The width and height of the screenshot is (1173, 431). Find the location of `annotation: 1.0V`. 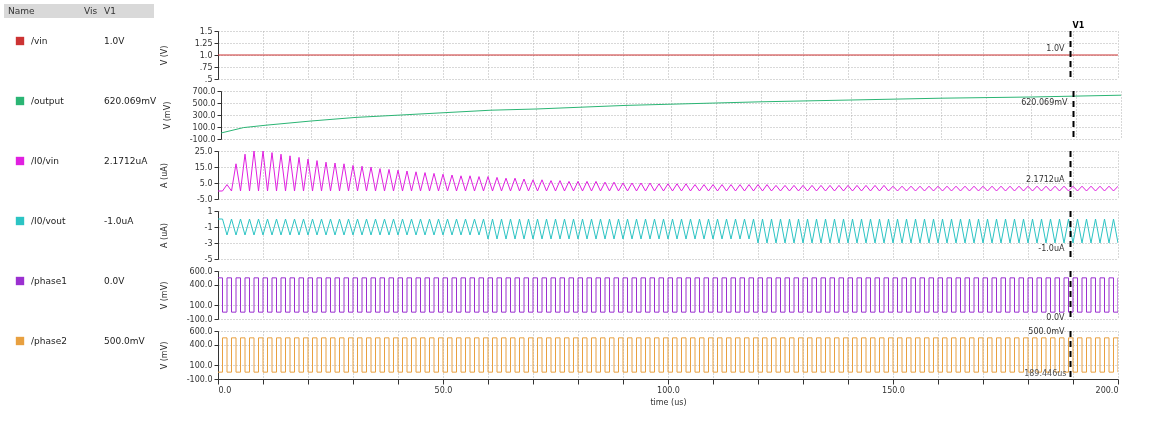

annotation: 1.0V is located at coordinates (1056, 48).